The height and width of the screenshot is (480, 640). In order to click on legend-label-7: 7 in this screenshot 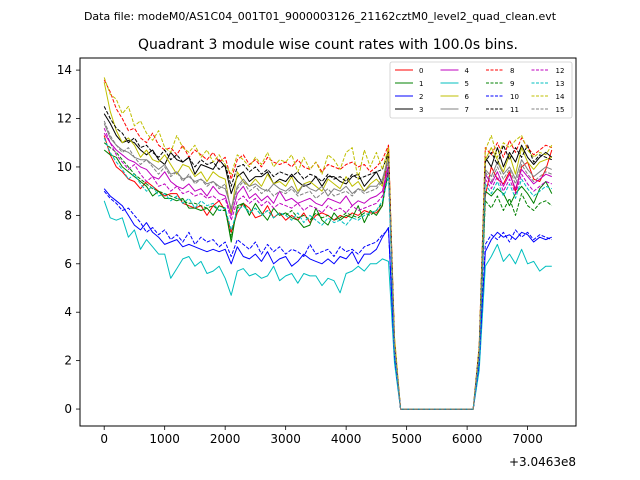, I will do `click(467, 110)`.